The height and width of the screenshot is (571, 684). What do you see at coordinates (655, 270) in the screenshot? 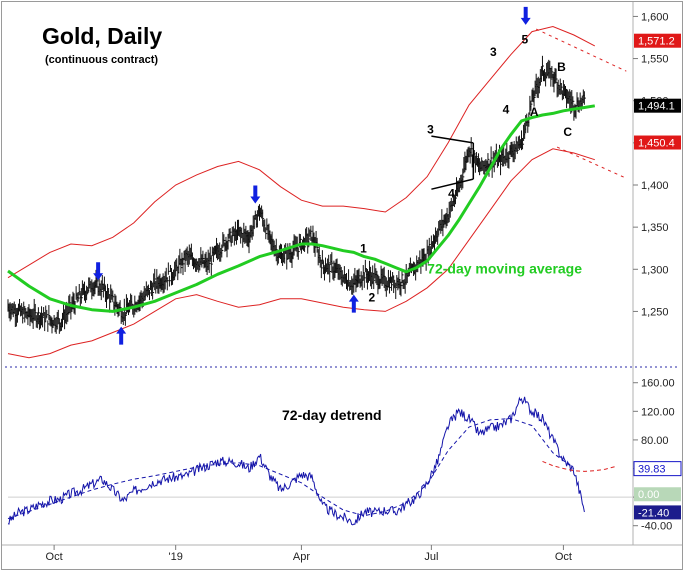
I see `price-y-tick-label: 1,300` at bounding box center [655, 270].